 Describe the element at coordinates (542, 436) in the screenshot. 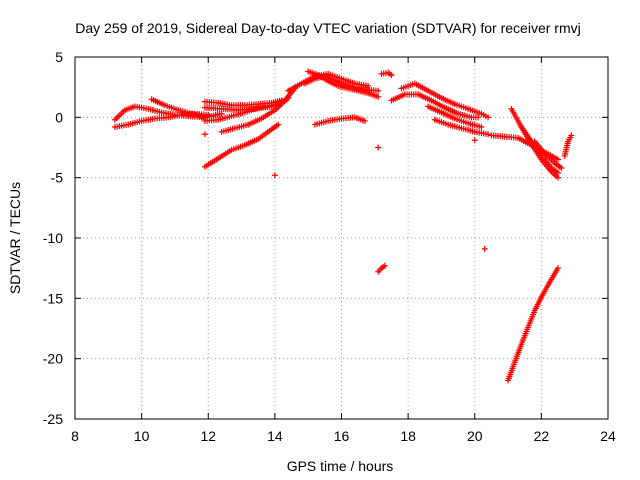

I see `x-tick-label: 22` at that location.